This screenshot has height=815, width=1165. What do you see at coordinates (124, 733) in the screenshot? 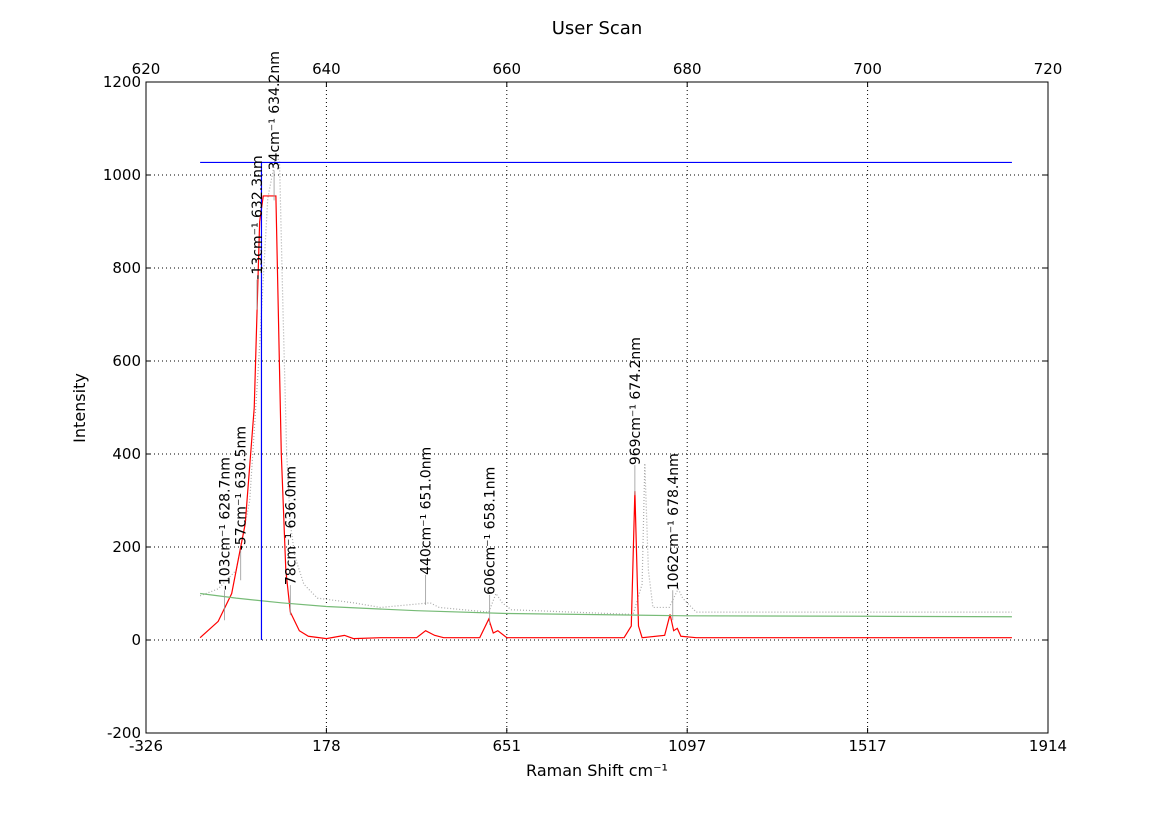
I see `y-tick-label: -200` at bounding box center [124, 733].